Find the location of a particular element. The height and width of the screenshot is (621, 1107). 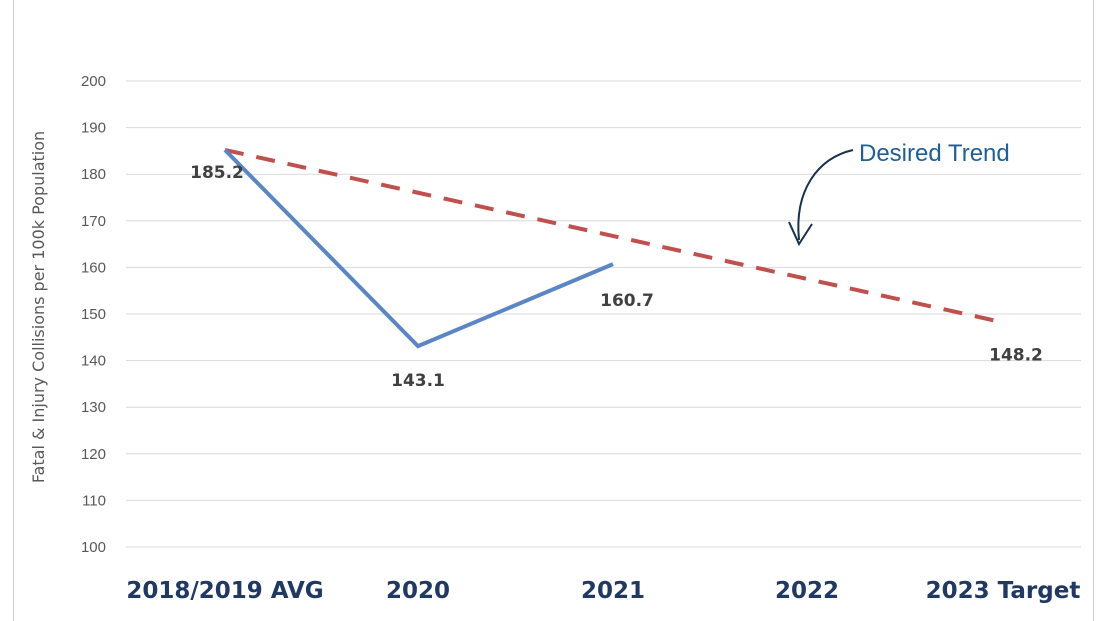

data-label: 185.2 is located at coordinates (217, 173).